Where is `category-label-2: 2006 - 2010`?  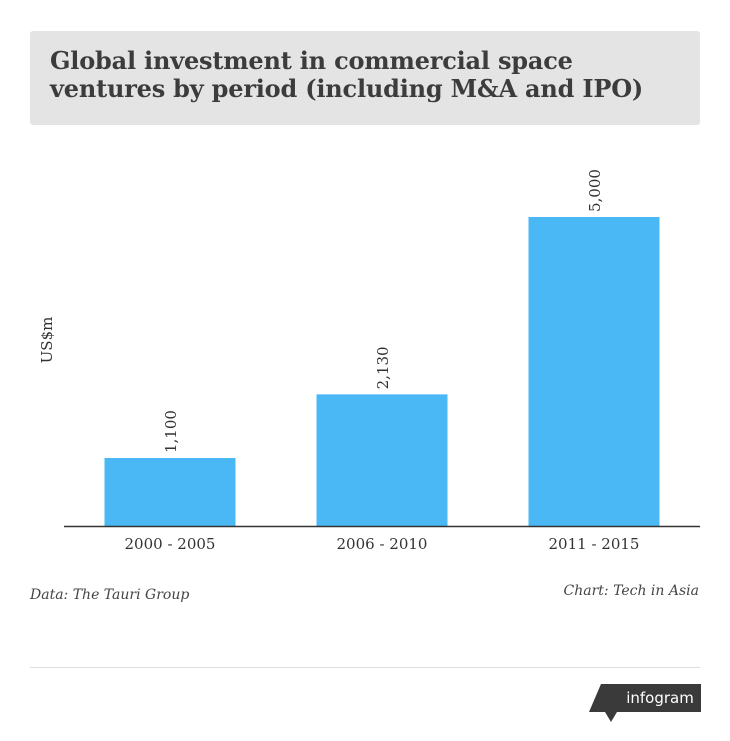
category-label-2: 2006 - 2010 is located at coordinates (382, 544).